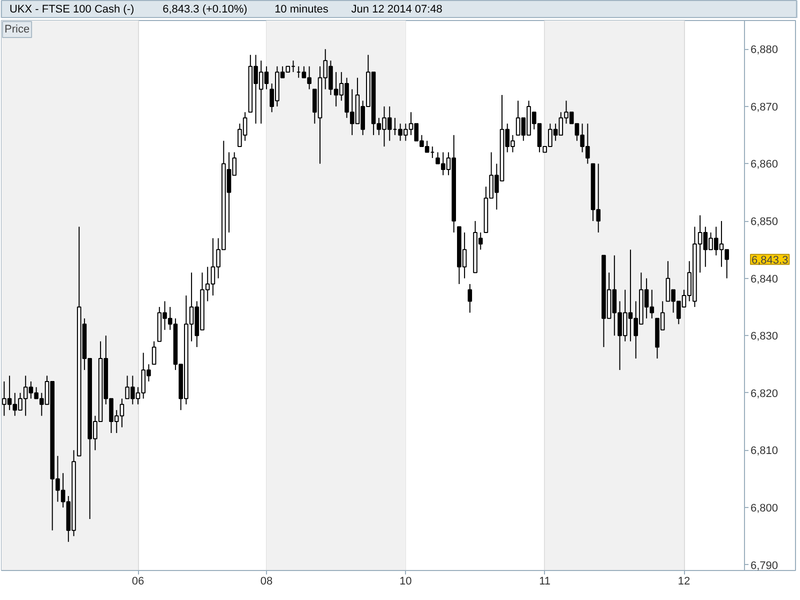 The image size is (800, 600). I want to click on text: Jun 12 2014 07:48, so click(396, 10).